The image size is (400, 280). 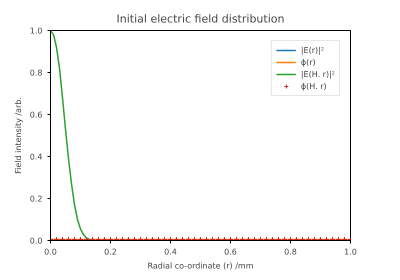 What do you see at coordinates (317, 74) in the screenshot?
I see `legend-label: |E(H. r)|²` at bounding box center [317, 74].